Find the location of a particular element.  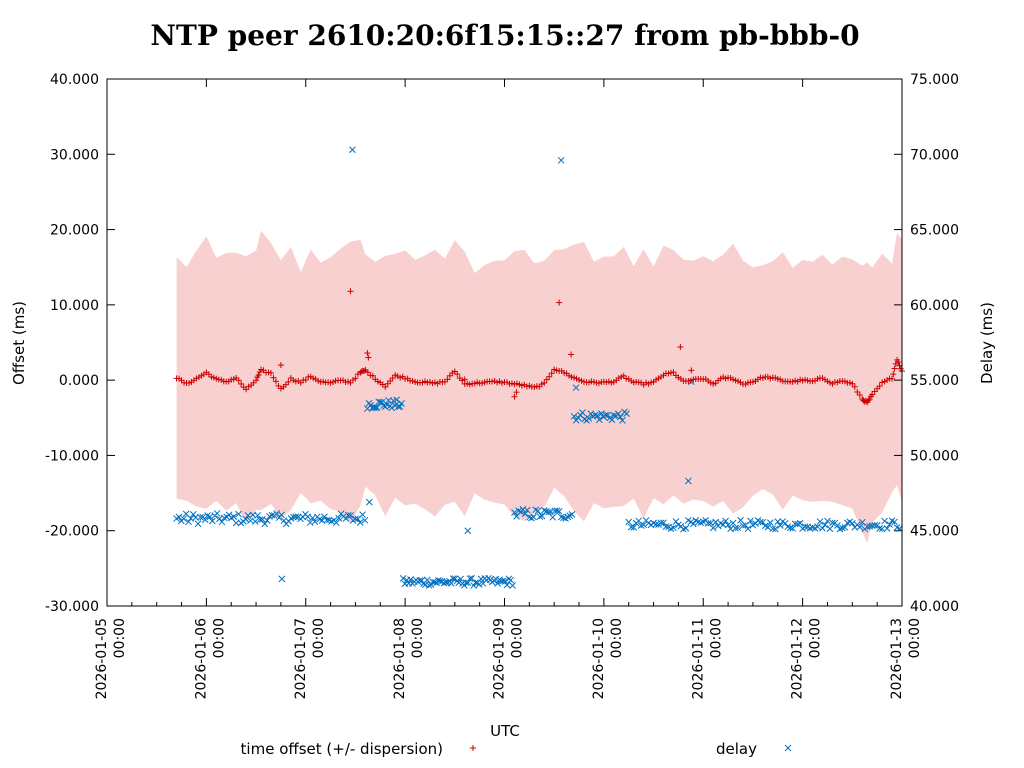

y-left-tick-label: 40.000 is located at coordinates (74, 80).